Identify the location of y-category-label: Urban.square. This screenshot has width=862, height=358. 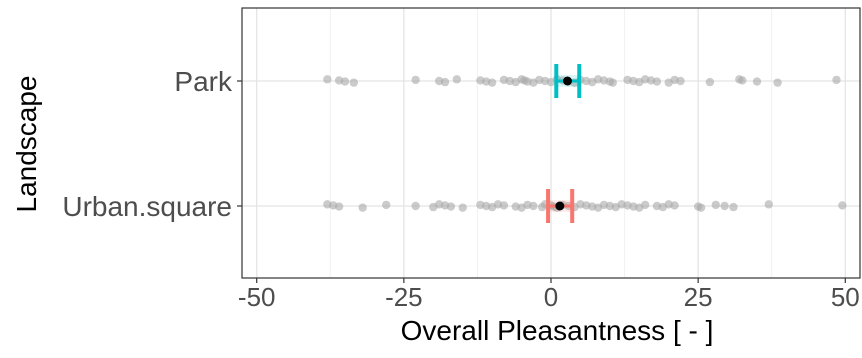
(147, 206).